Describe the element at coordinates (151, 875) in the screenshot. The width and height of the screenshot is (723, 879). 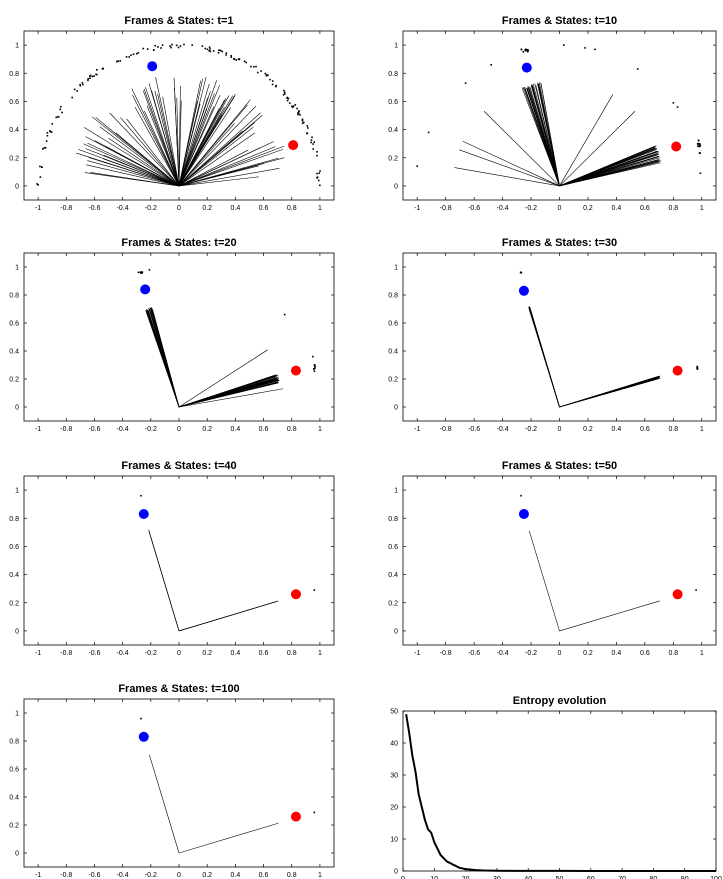
I see `x-tick-label: -0.2` at that location.